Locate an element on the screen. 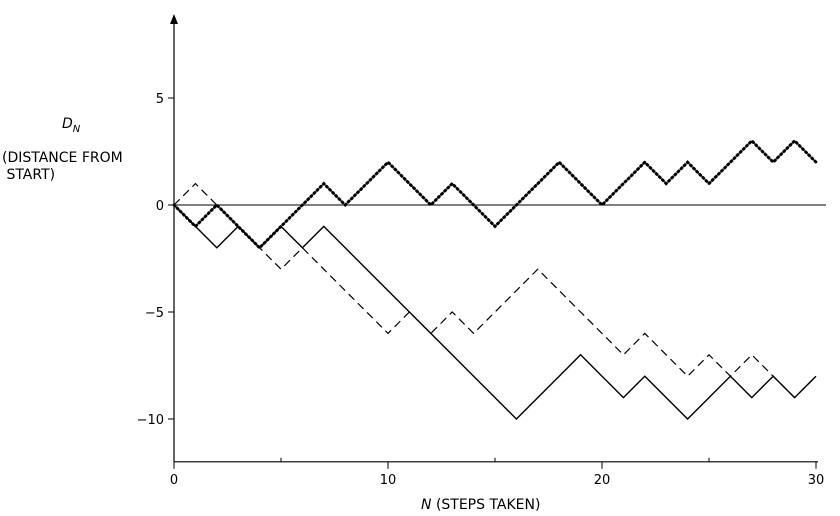 Image resolution: width=840 pixels, height=516 pixels. x-tick-label: 10 is located at coordinates (388, 480).